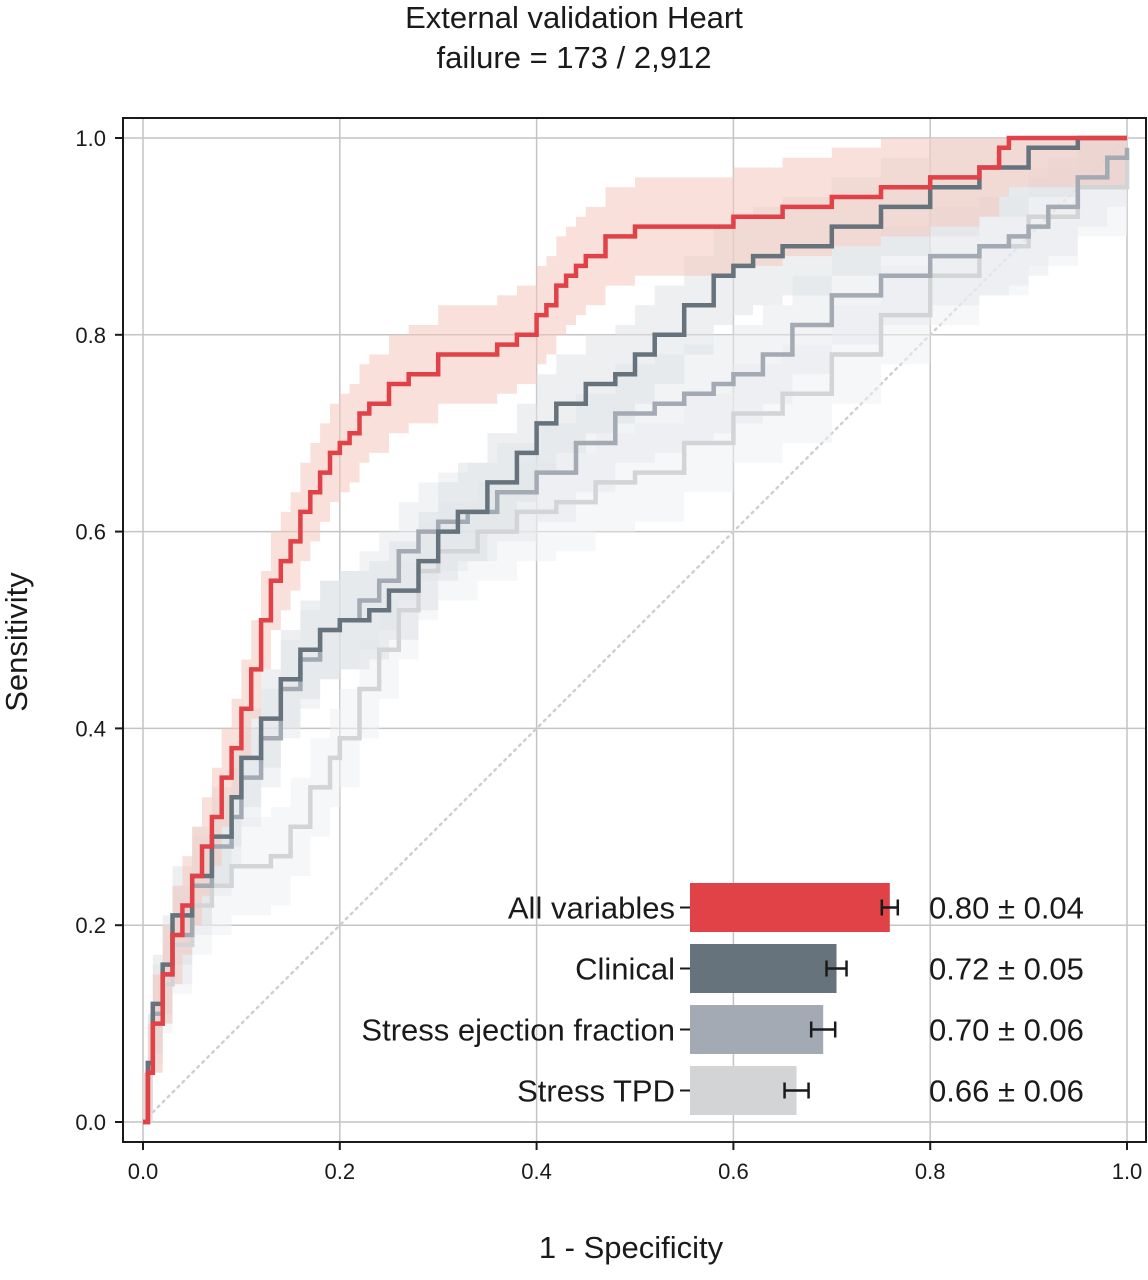 This screenshot has width=1148, height=1280. What do you see at coordinates (1006, 969) in the screenshot?
I see `auc-value-label: 0.72 ± 0.05` at bounding box center [1006, 969].